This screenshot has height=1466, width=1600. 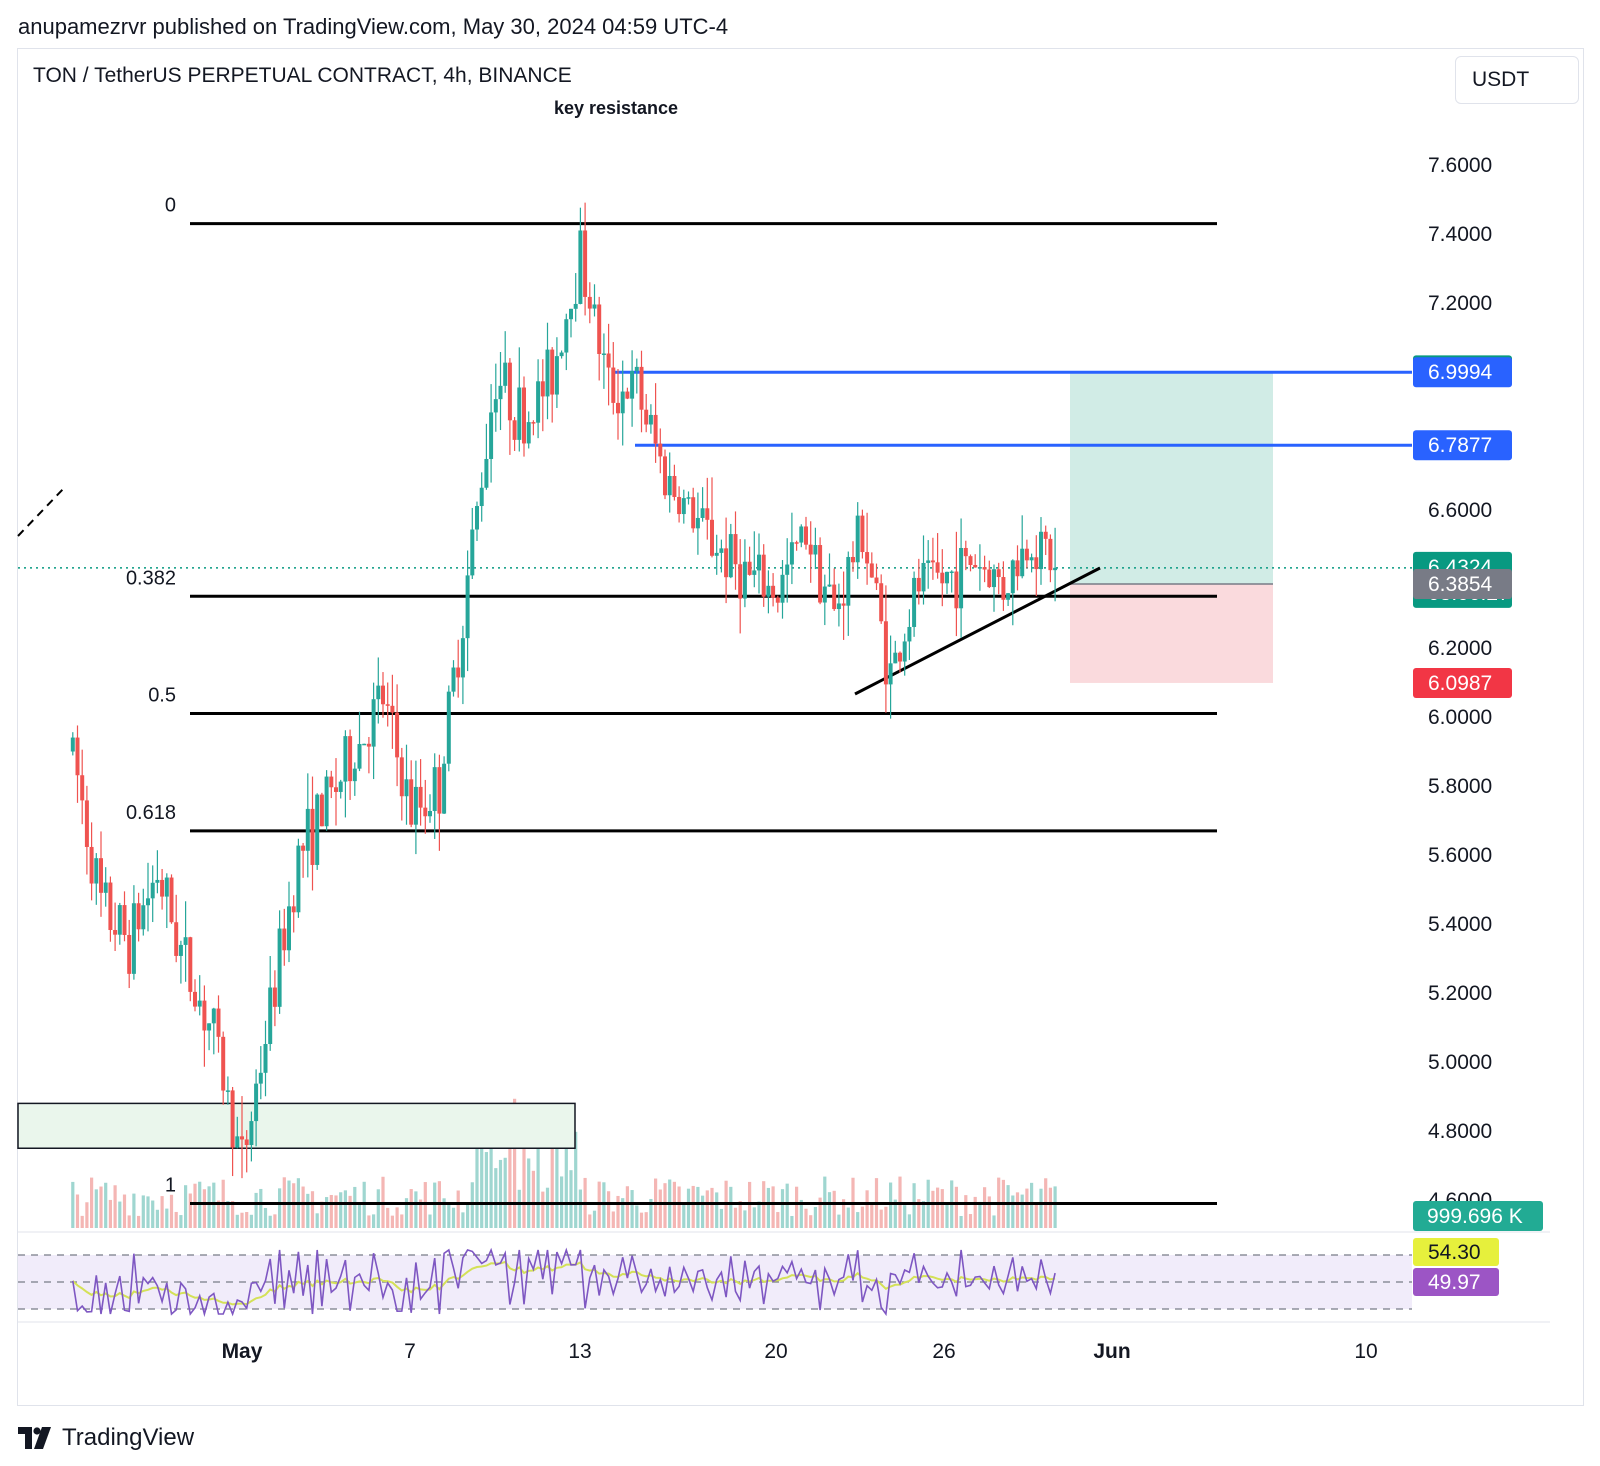 What do you see at coordinates (1171, 633) in the screenshot?
I see `stop-zone` at bounding box center [1171, 633].